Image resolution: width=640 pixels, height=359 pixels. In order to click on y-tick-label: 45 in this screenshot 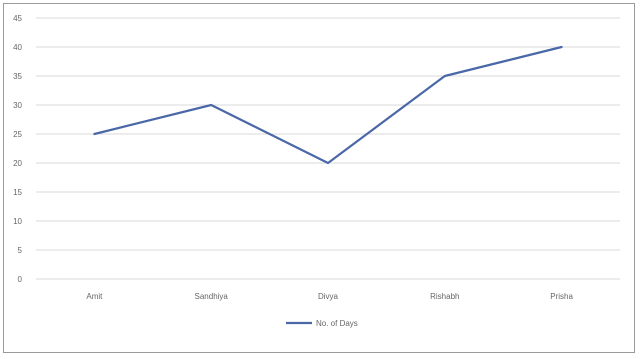, I will do `click(17, 18)`.